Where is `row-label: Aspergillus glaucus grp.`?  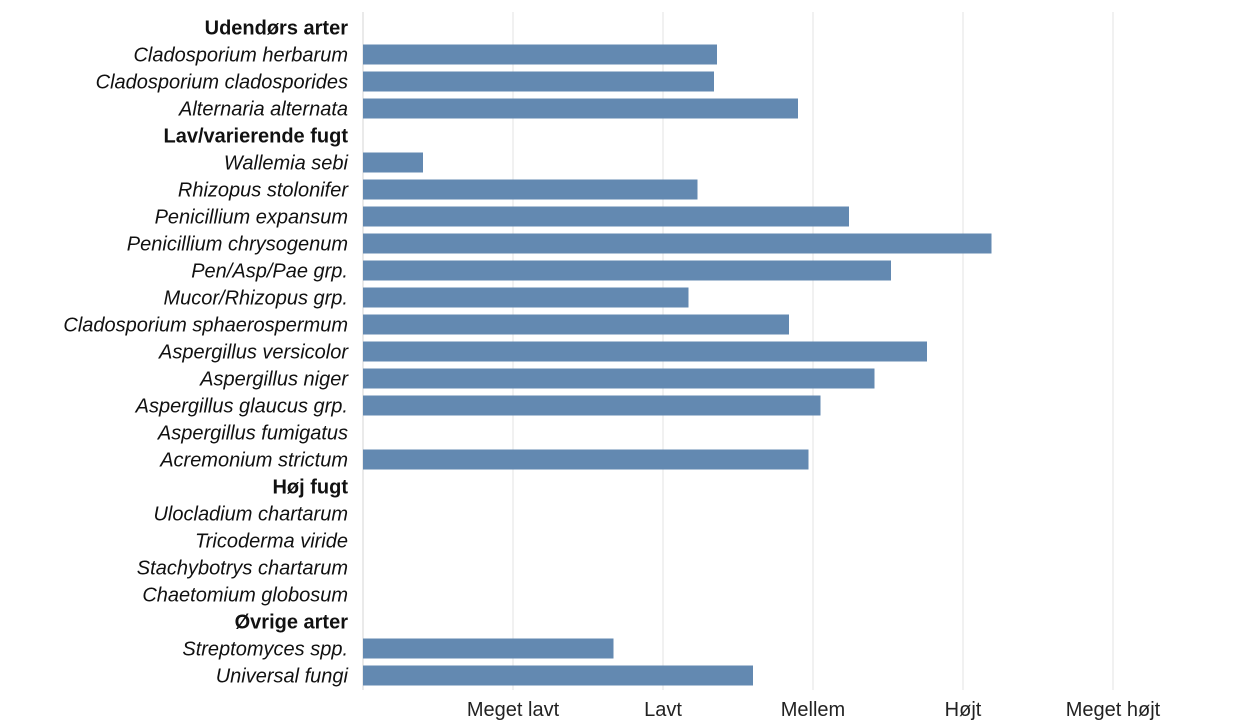
row-label: Aspergillus glaucus grp. is located at coordinates (241, 407).